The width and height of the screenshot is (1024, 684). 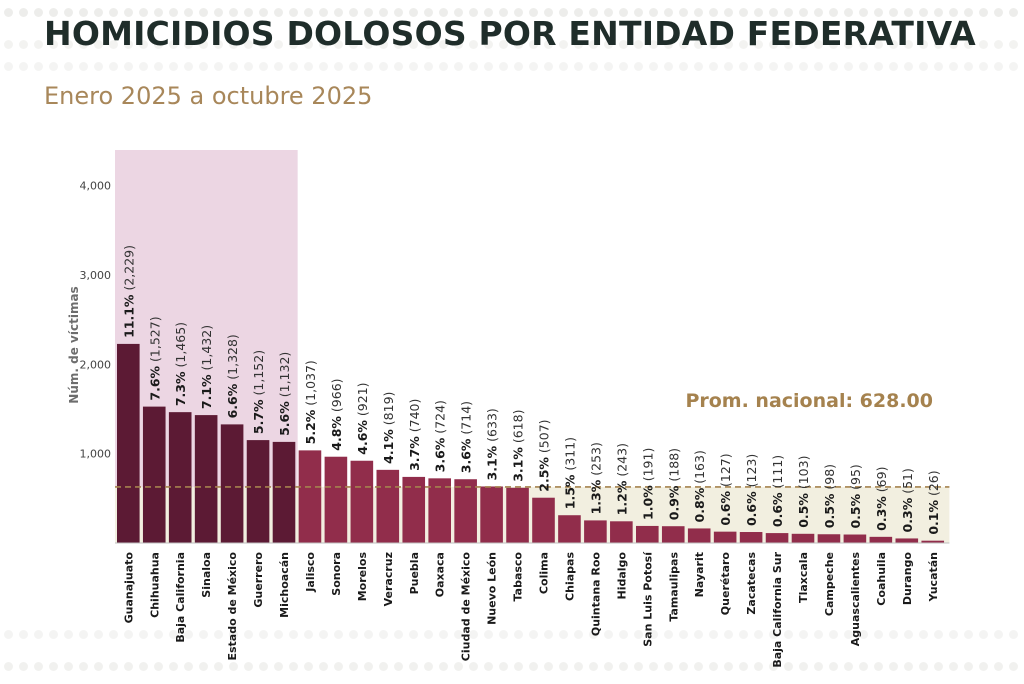 What do you see at coordinates (388, 411) in the screenshot?
I see `count-label: (819)` at bounding box center [388, 411].